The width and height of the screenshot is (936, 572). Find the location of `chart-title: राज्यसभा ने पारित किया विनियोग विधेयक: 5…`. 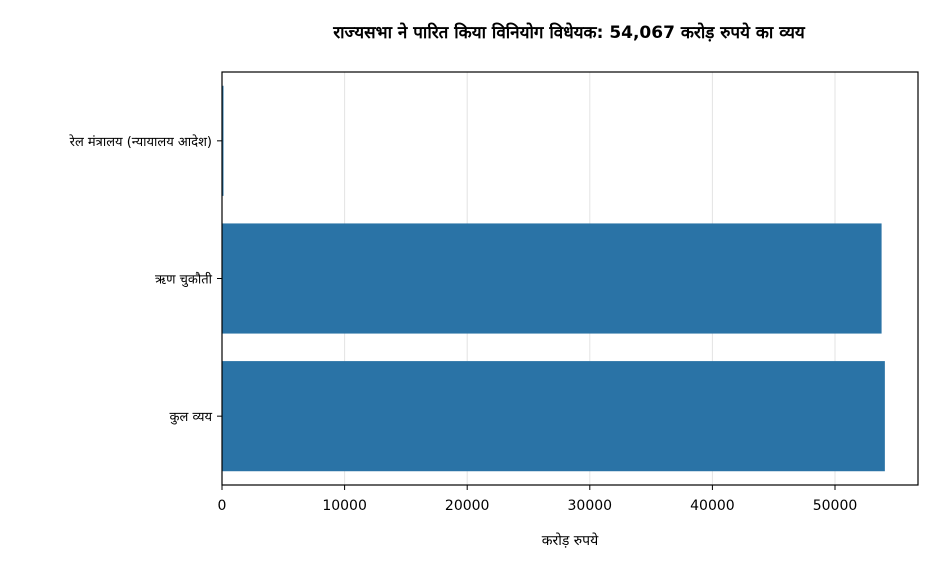

chart-title: राज्यसभा ने पारित किया विनियोग विधेयक: 5… is located at coordinates (569, 32).